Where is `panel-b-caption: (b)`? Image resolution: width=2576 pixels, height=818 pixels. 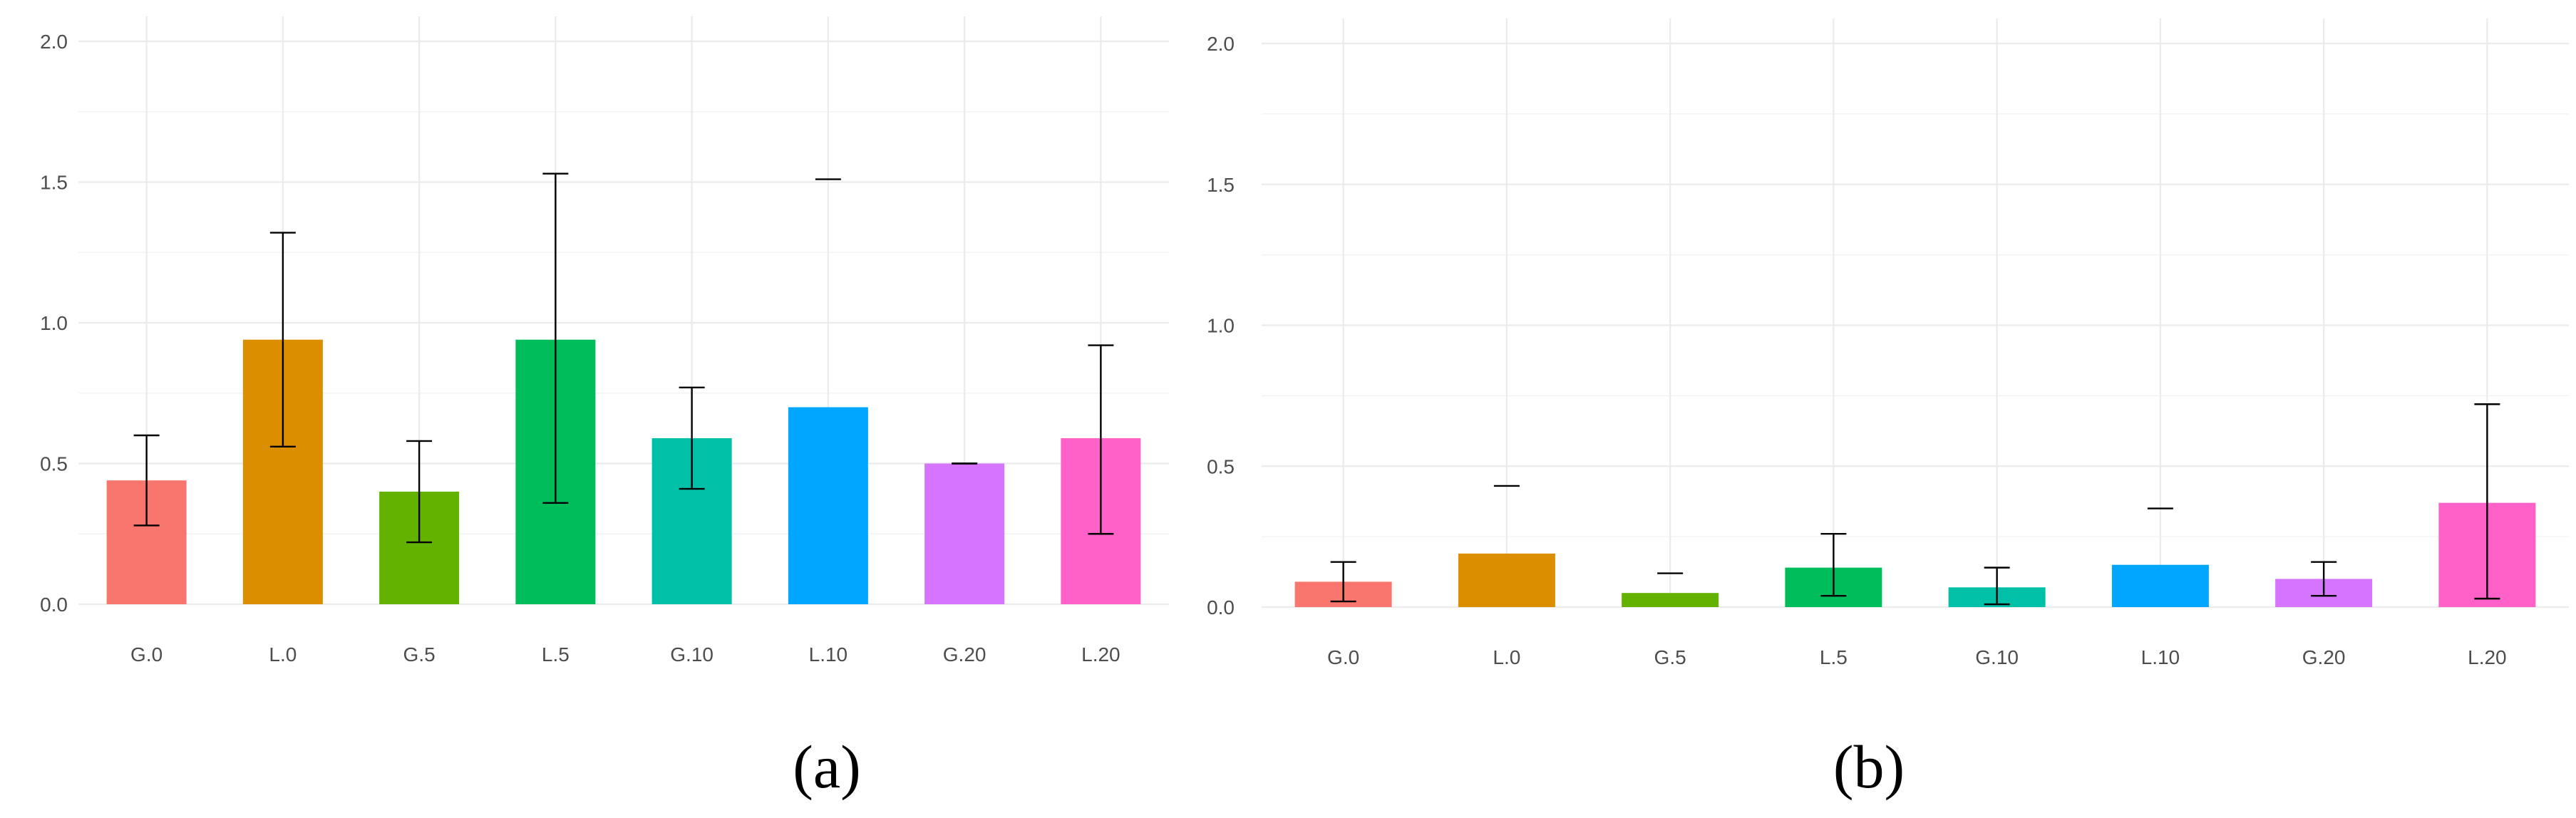 panel-b-caption: (b) is located at coordinates (1869, 766).